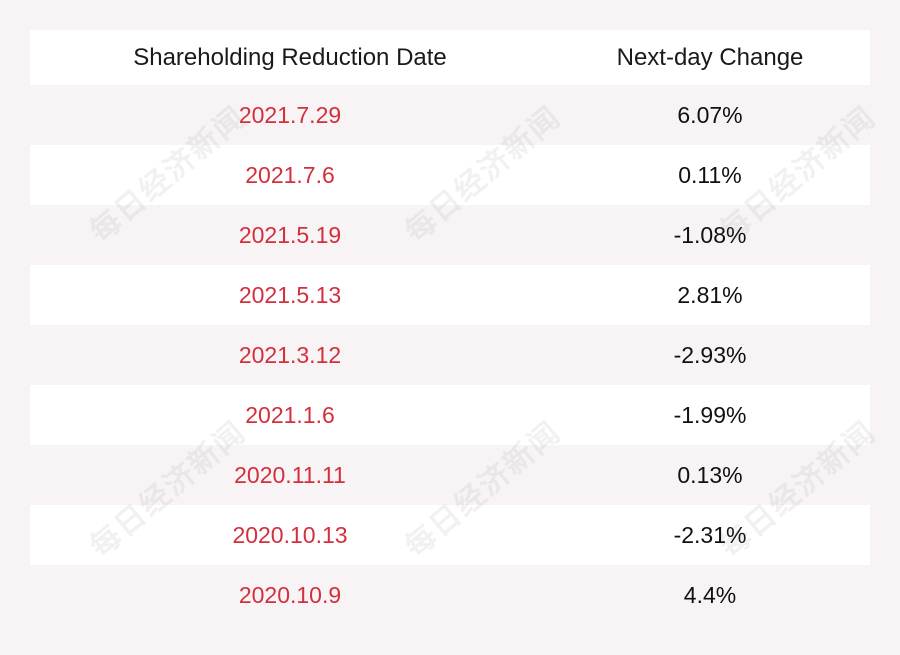  Describe the element at coordinates (290, 414) in the screenshot. I see `row-date: 2021.1.6` at that location.